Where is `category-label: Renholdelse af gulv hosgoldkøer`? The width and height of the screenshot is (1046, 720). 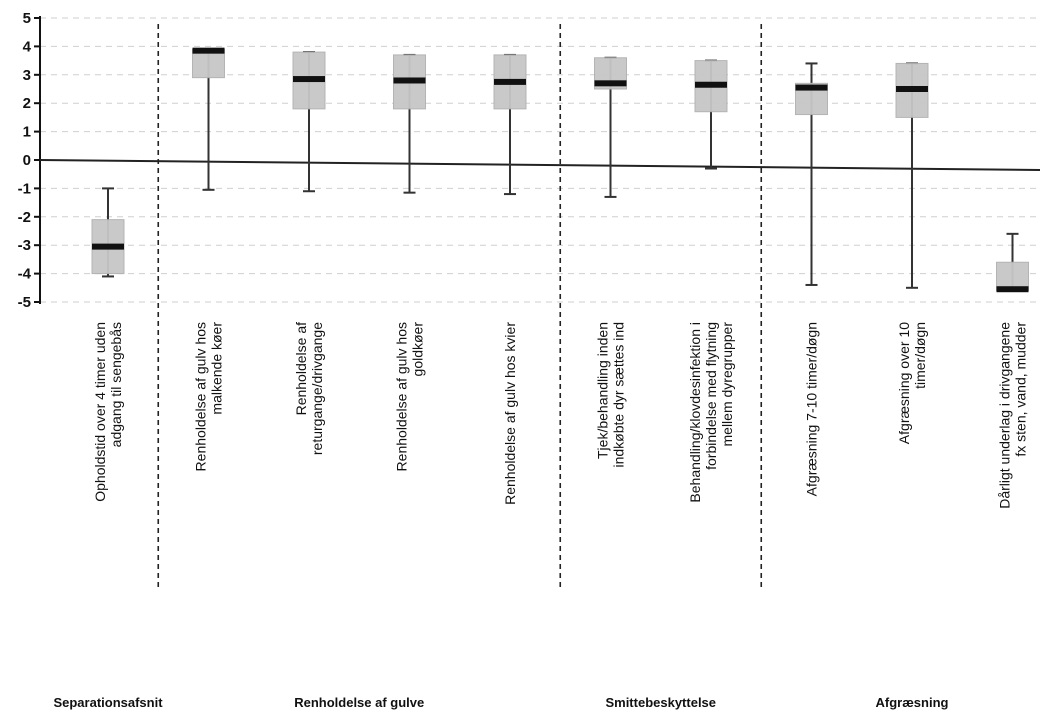
category-label: Renholdelse af gulv hosgoldkøer is located at coordinates (410, 397).